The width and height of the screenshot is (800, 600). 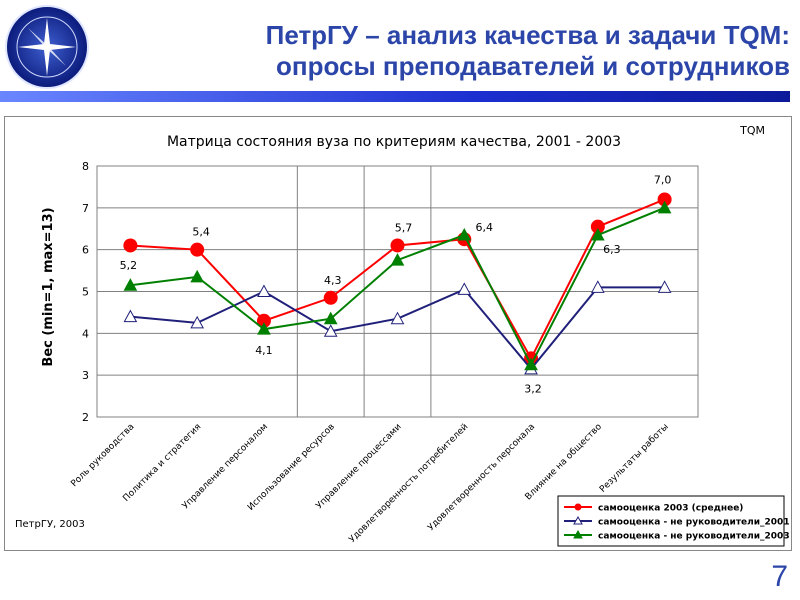 What do you see at coordinates (481, 477) in the screenshot?
I see `x-tick-label: Удовлетворенность персонала` at bounding box center [481, 477].